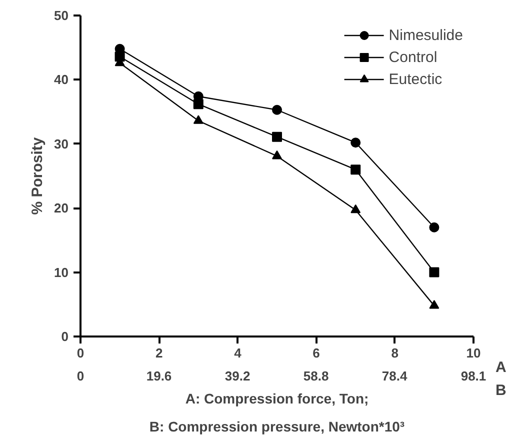 The image size is (525, 439). Describe the element at coordinates (80, 353) in the screenshot. I see `x-tick-label: 0` at that location.